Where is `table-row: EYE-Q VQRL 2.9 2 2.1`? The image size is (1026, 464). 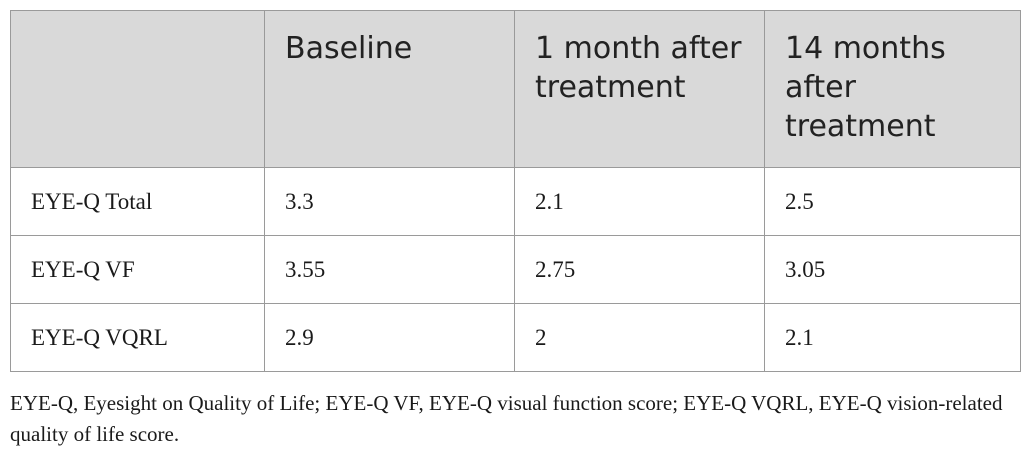
table-row: EYE-Q VQRL 2.9 2 2.1 is located at coordinates (515, 337).